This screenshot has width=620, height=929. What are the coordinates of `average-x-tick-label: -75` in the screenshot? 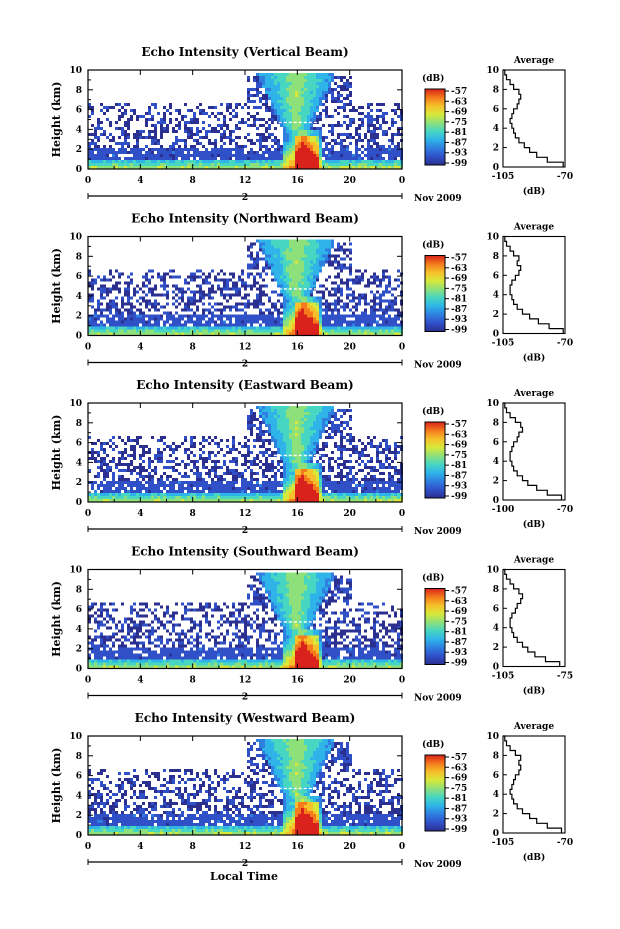 It's located at (565, 677).